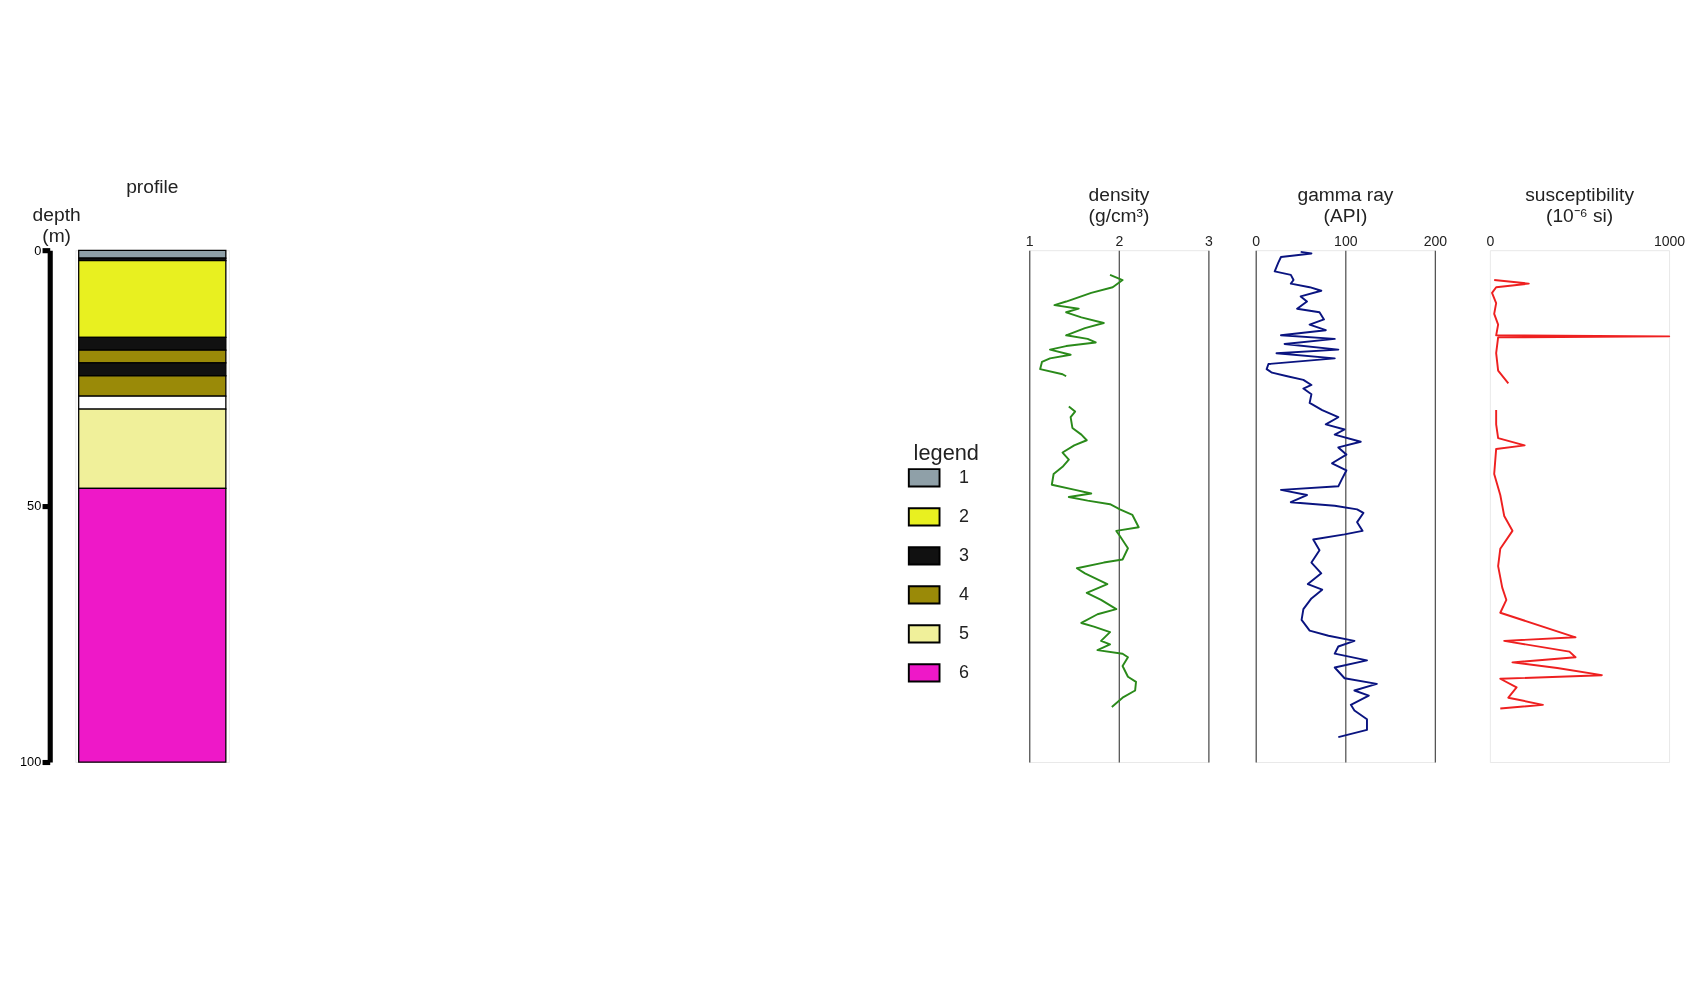 The height and width of the screenshot is (1006, 1698). I want to click on legend-label: 4, so click(964, 594).